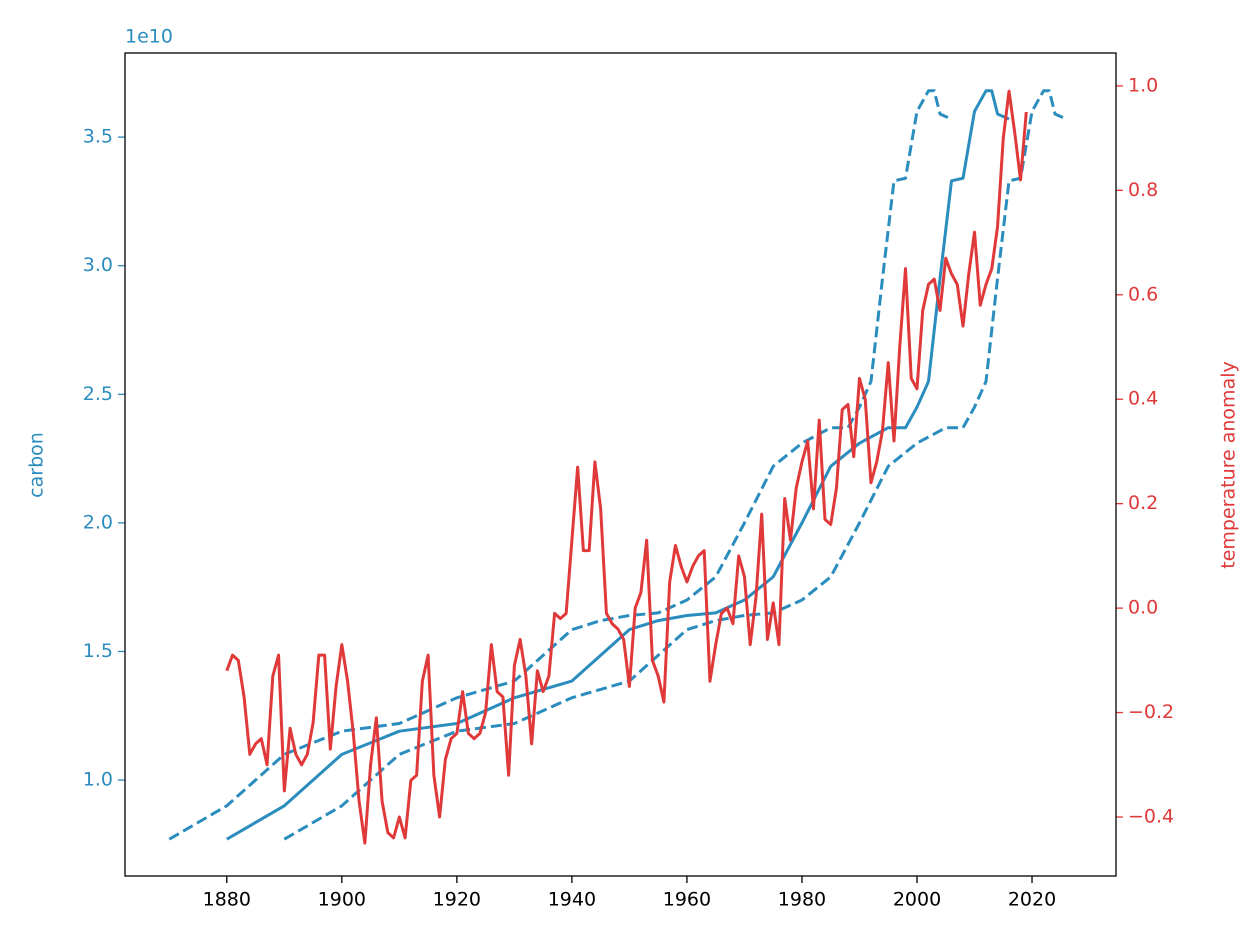 The height and width of the screenshot is (942, 1258). Describe the element at coordinates (227, 900) in the screenshot. I see `x-tick-label: 1880` at that location.